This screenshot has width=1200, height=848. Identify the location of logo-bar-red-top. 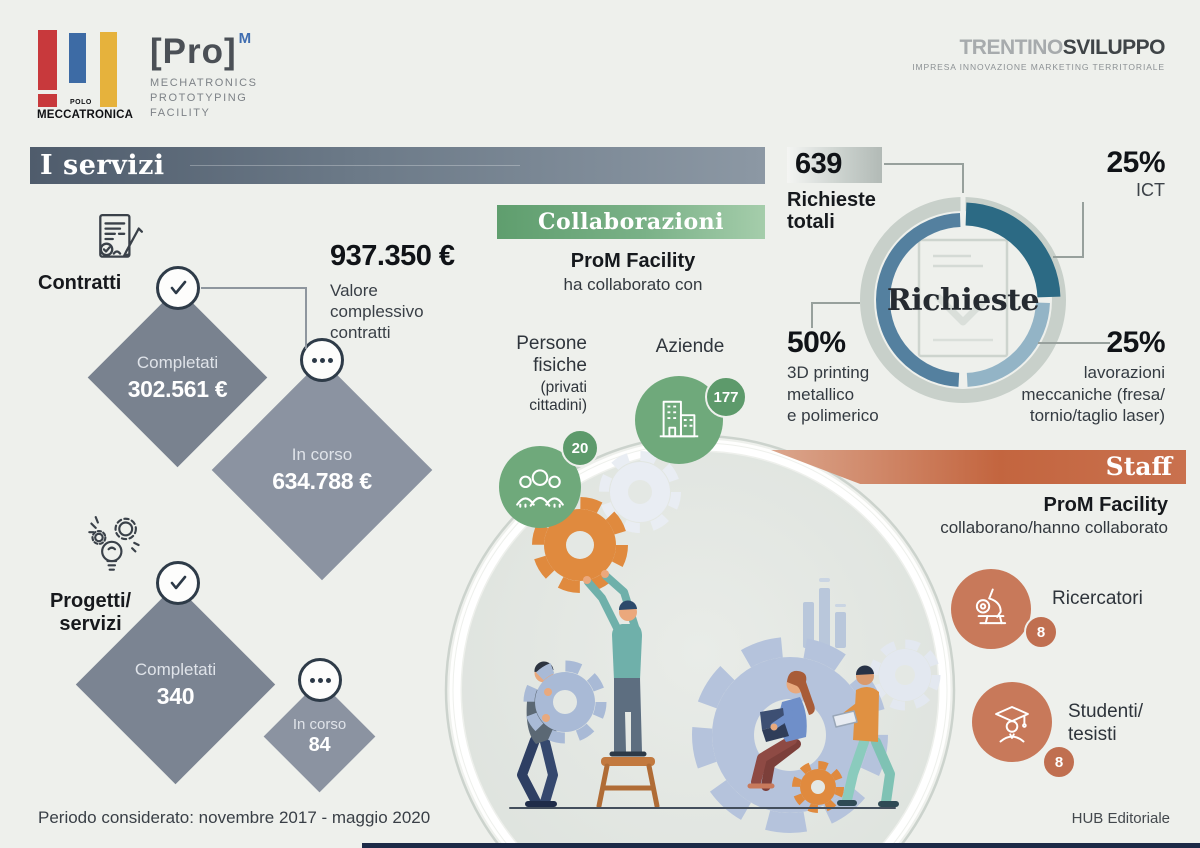
(47, 60).